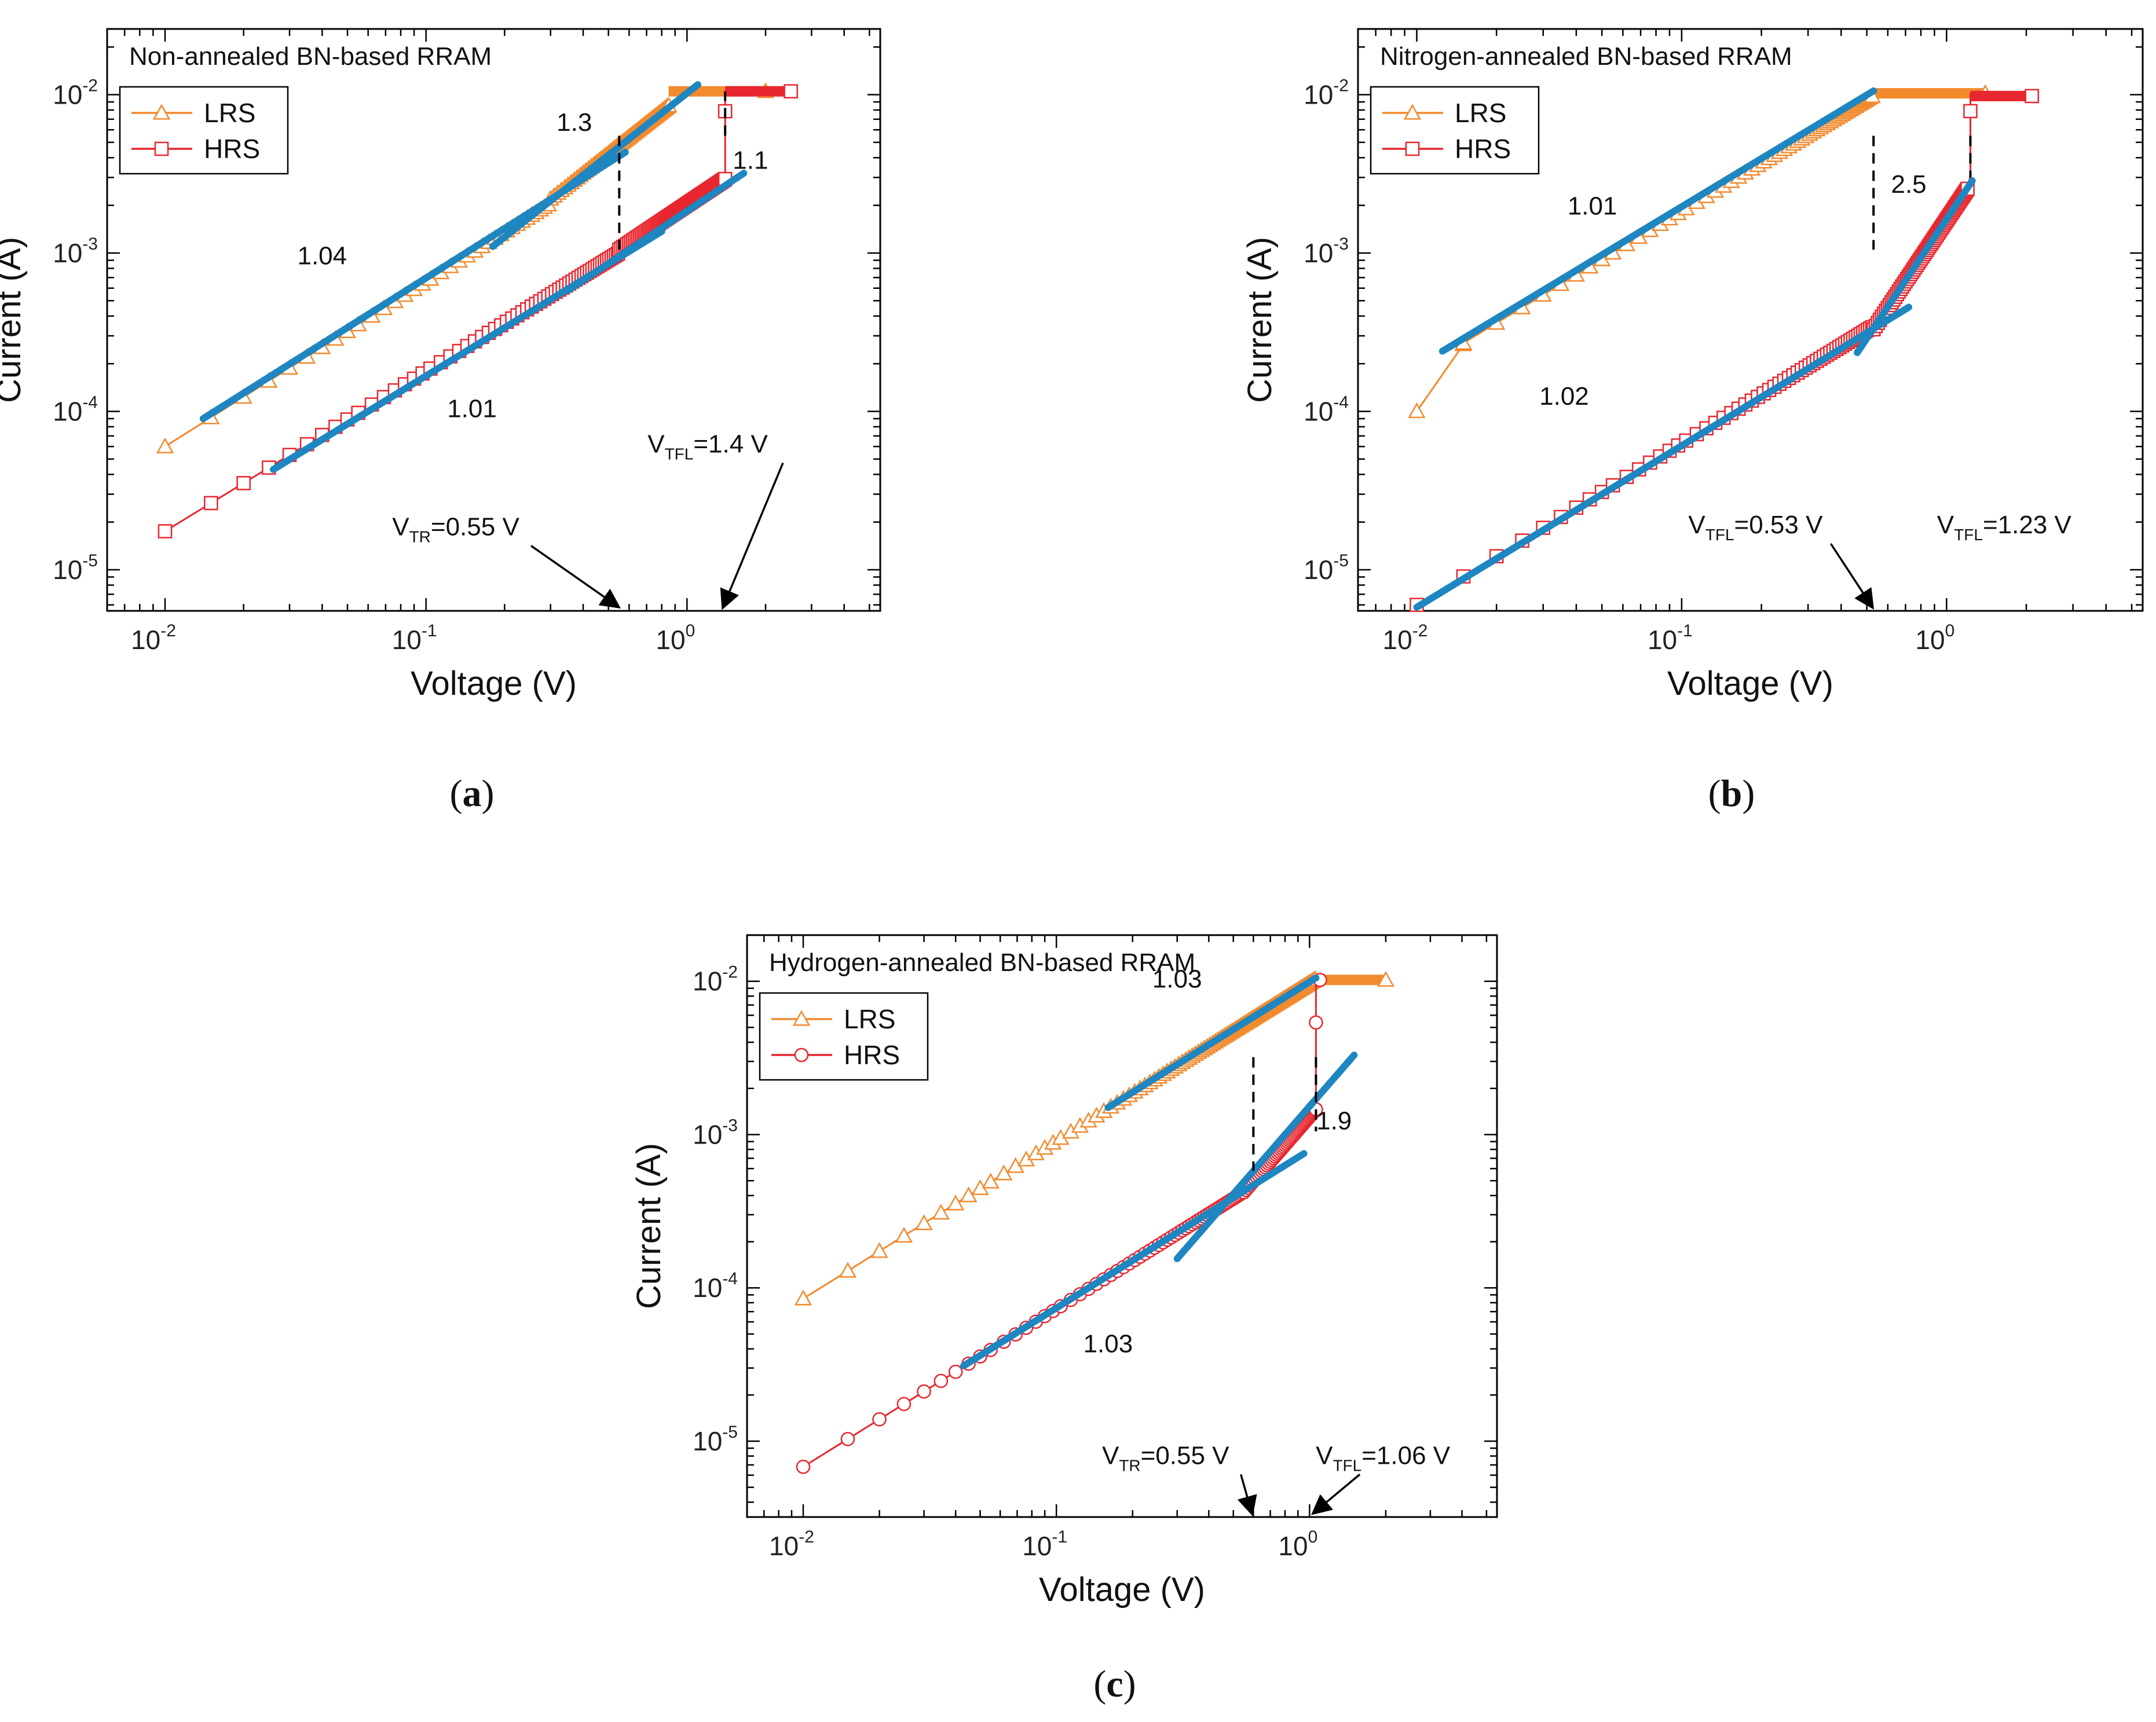 Image resolution: width=2156 pixels, height=1722 pixels. Describe the element at coordinates (1593, 206) in the screenshot. I see `slope-label: 1.01` at that location.